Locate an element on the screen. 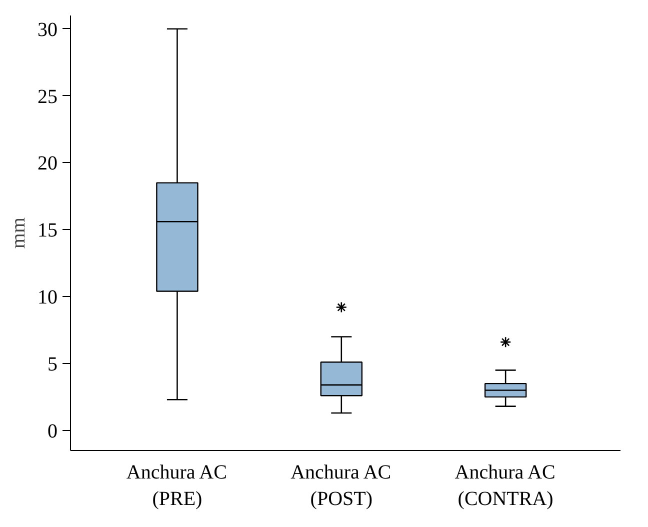  y-tick-label: 25 is located at coordinates (48, 97).